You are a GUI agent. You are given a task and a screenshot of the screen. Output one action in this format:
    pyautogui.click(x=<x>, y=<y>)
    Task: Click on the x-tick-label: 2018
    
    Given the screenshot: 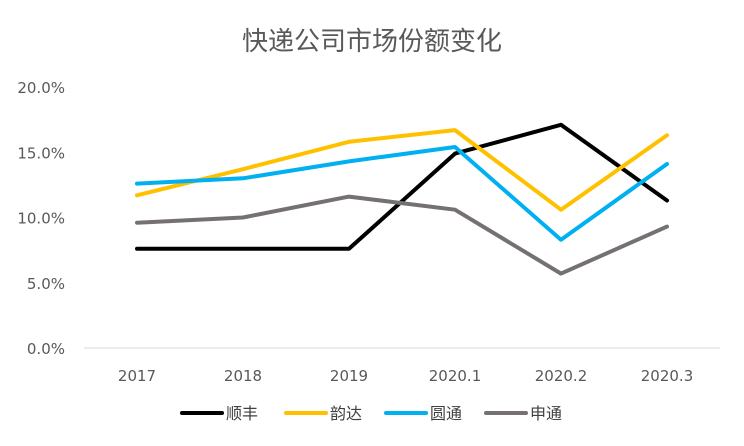 What is the action you would take?
    pyautogui.click(x=243, y=376)
    